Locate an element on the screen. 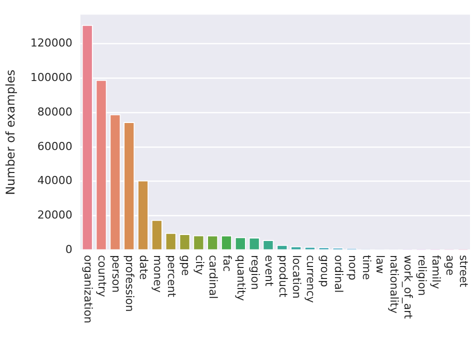 Image resolution: width=474 pixels, height=348 pixels. x-tick-label: religion is located at coordinates (421, 275).